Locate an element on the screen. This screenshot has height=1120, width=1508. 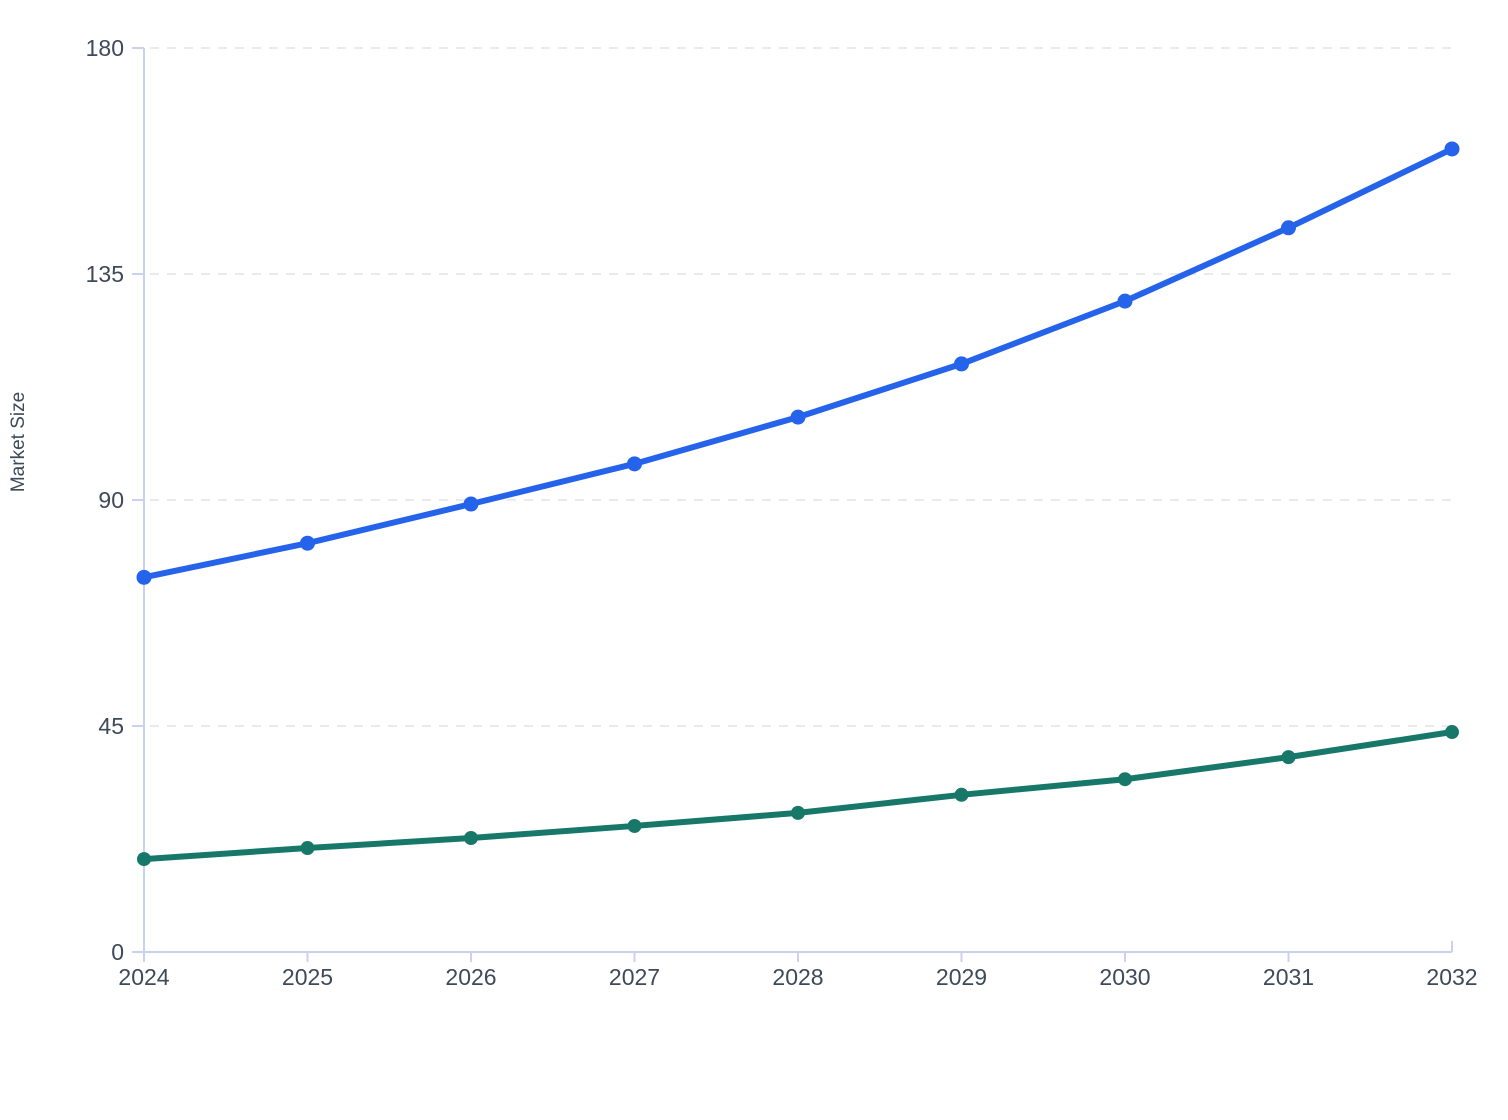
y-axis-ticks: 0 45 90 135 180 is located at coordinates (115, 500).